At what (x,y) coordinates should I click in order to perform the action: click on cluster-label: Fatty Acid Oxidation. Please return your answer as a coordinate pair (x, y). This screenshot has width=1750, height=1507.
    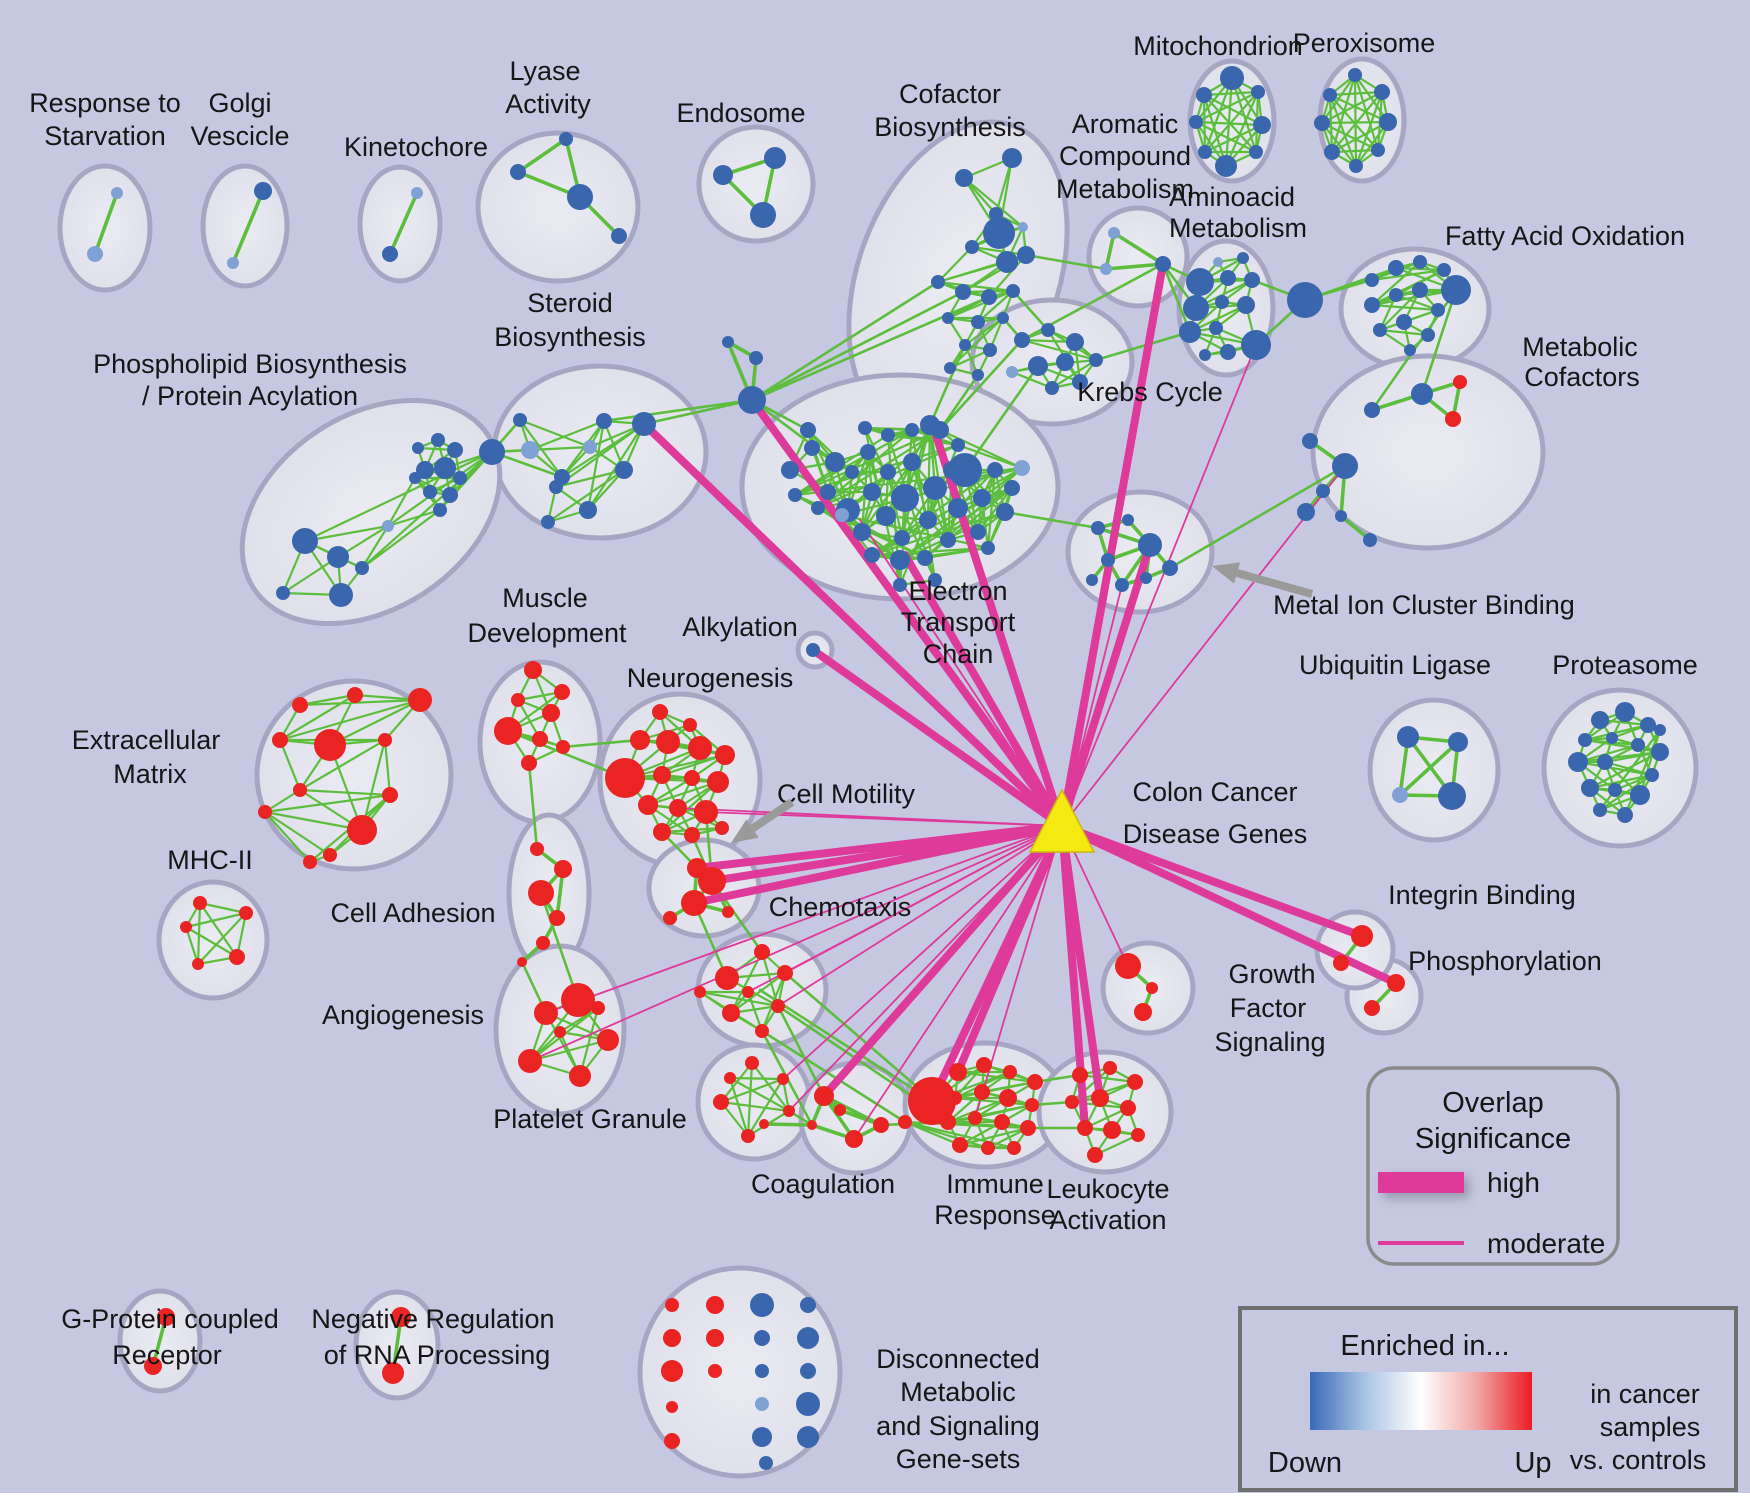
    Looking at the image, I should click on (1565, 236).